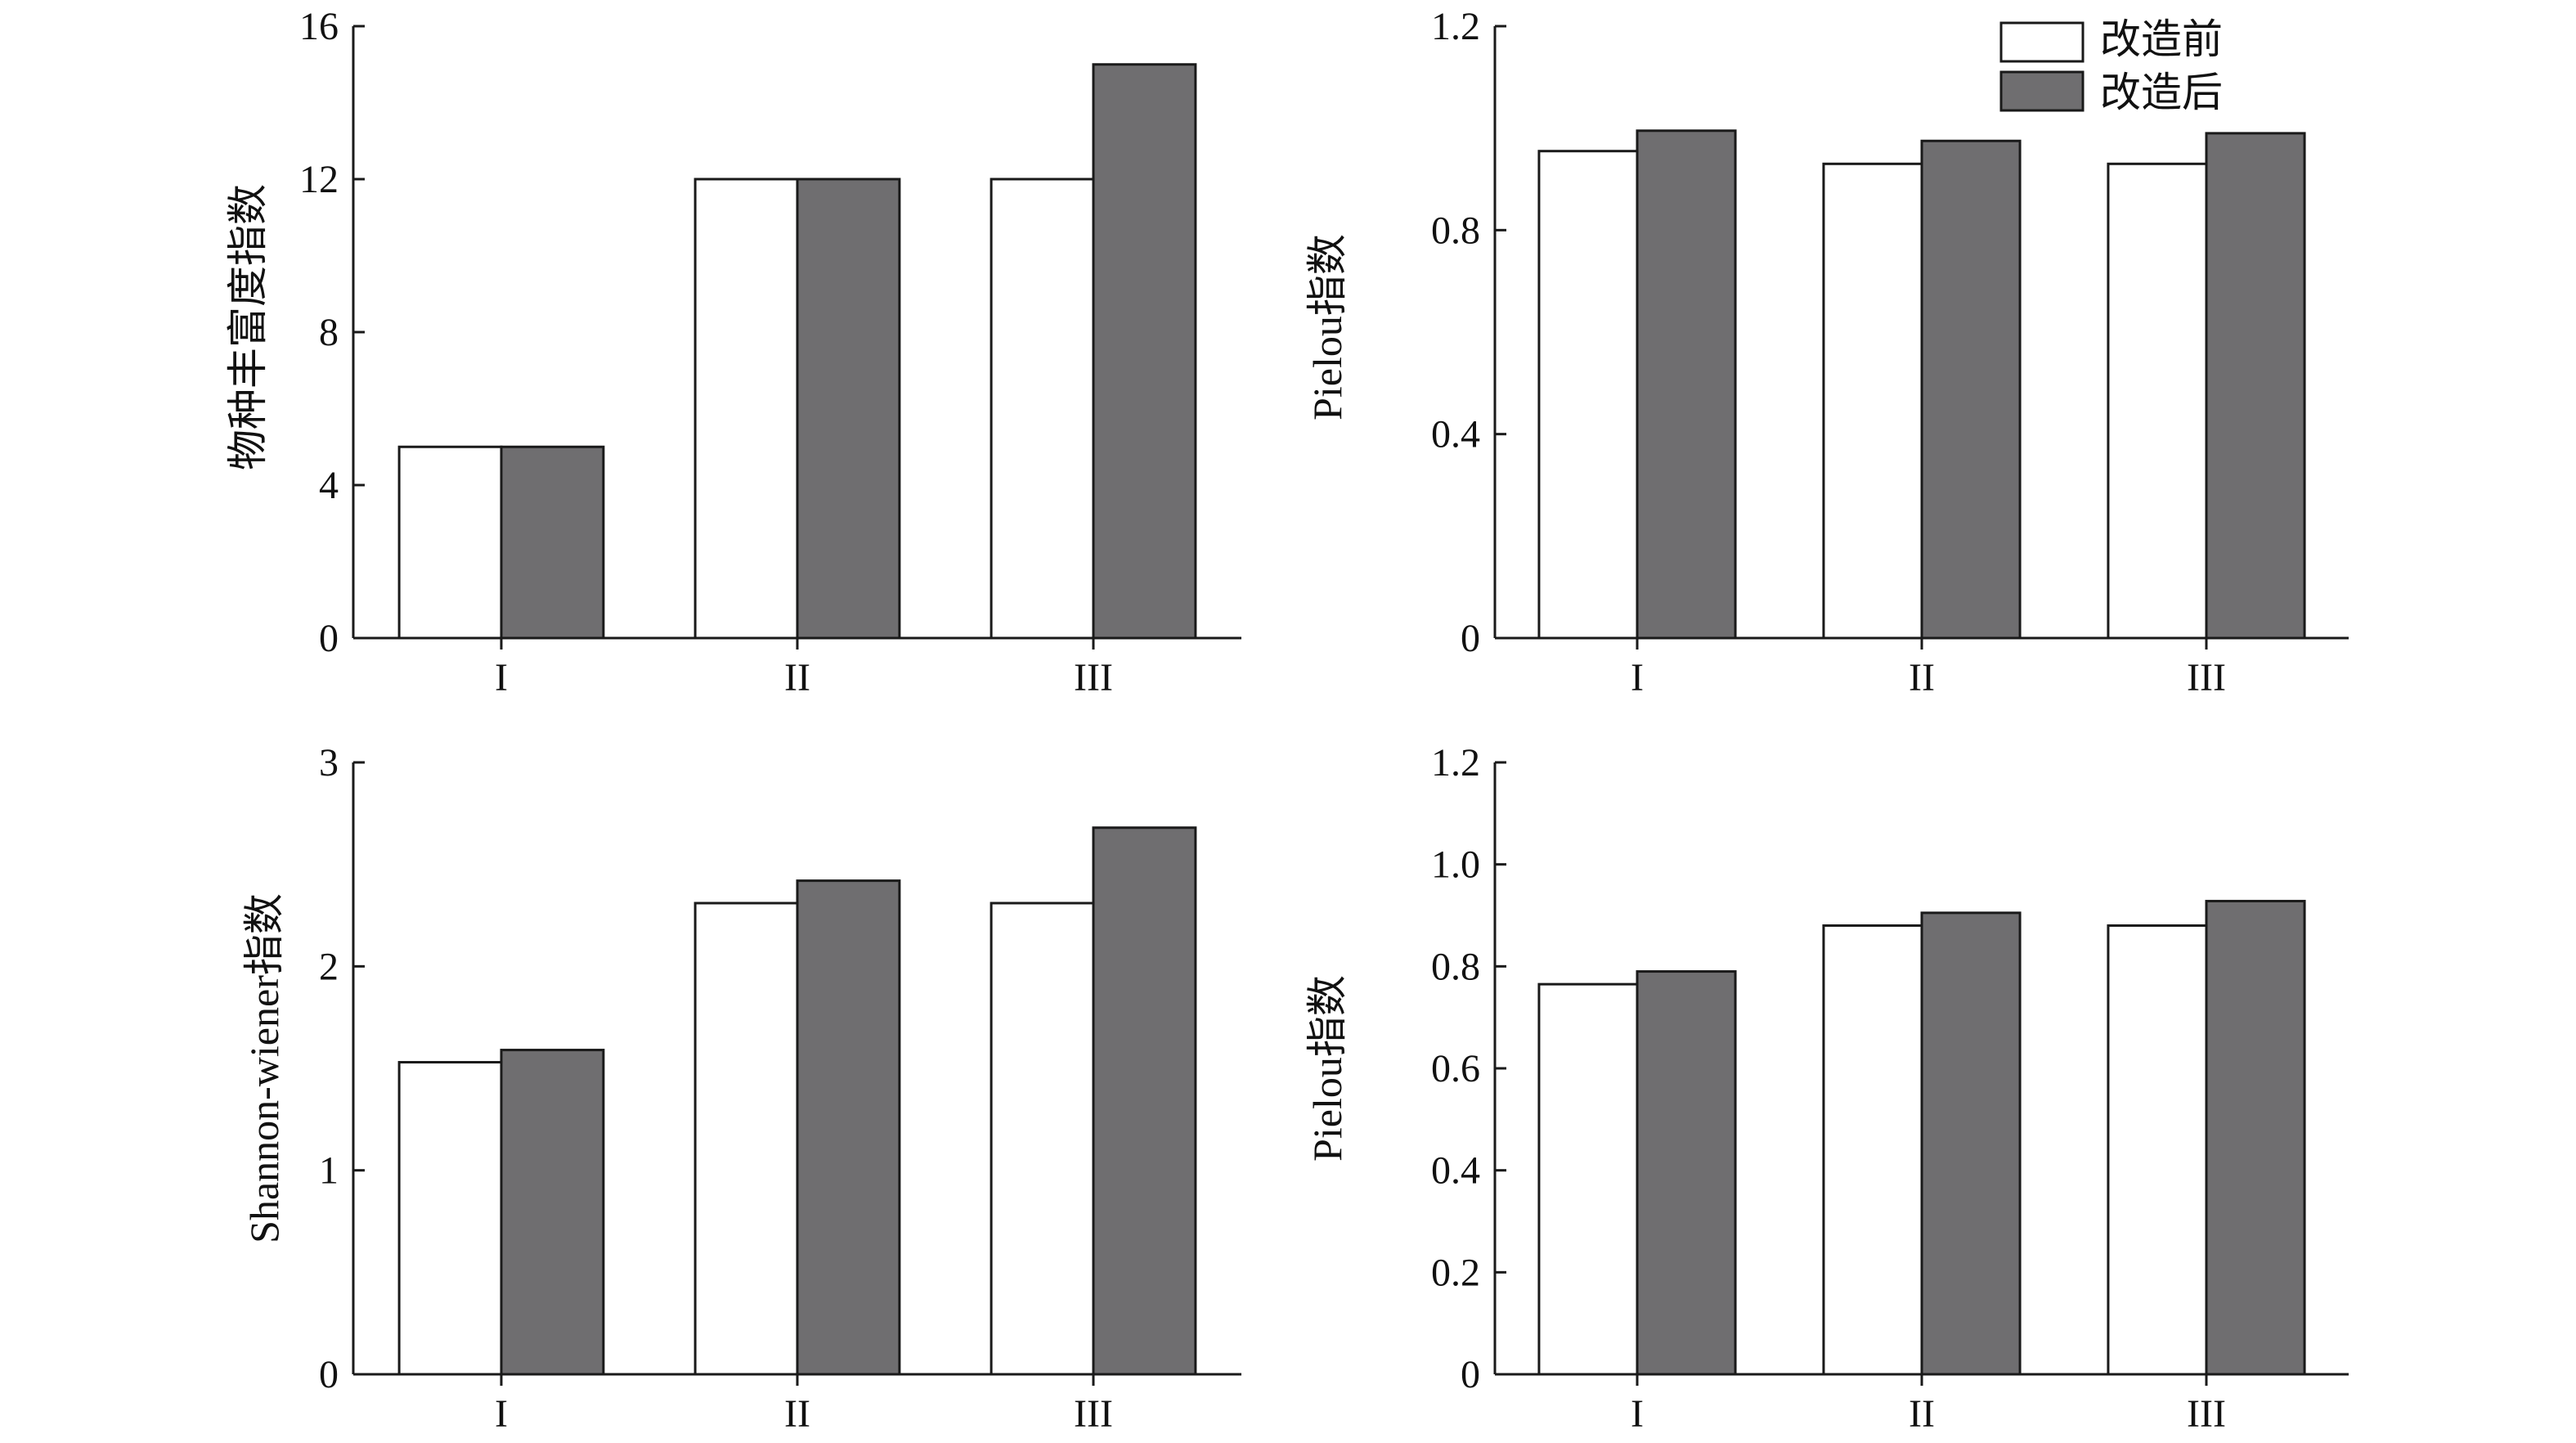  What do you see at coordinates (1588, 395) in the screenshot?
I see `bar-tr-I-before` at bounding box center [1588, 395].